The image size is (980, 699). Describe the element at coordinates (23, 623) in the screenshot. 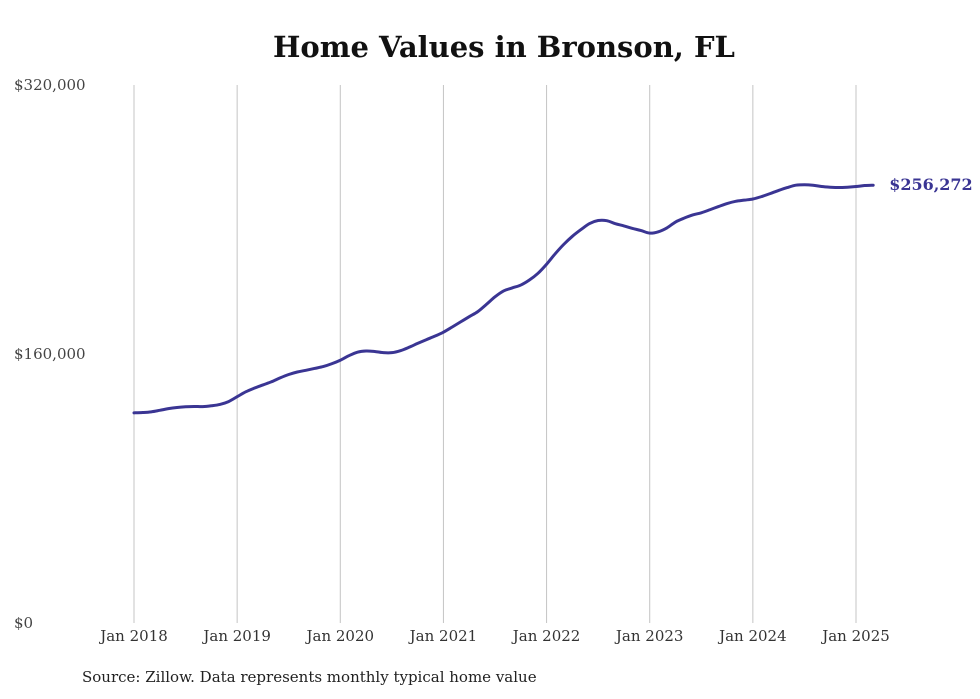

I see `y-tick-label: $0` at that location.